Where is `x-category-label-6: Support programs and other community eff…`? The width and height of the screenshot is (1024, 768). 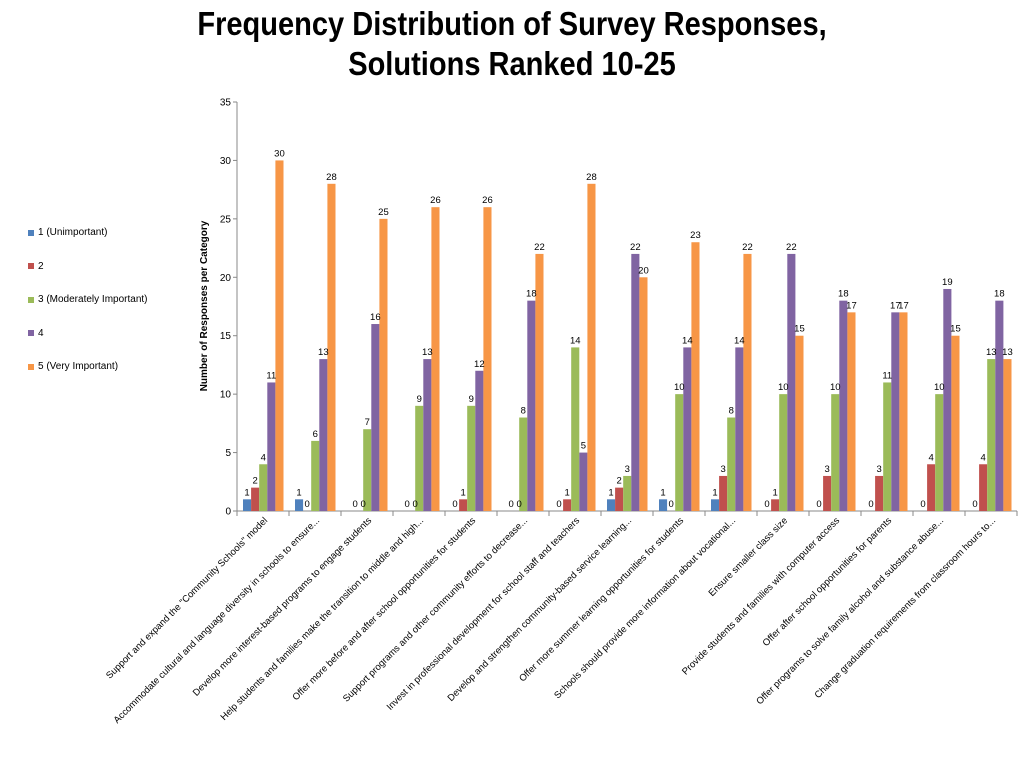
x-category-label-6: Support programs and other community eff… is located at coordinates (435, 609).